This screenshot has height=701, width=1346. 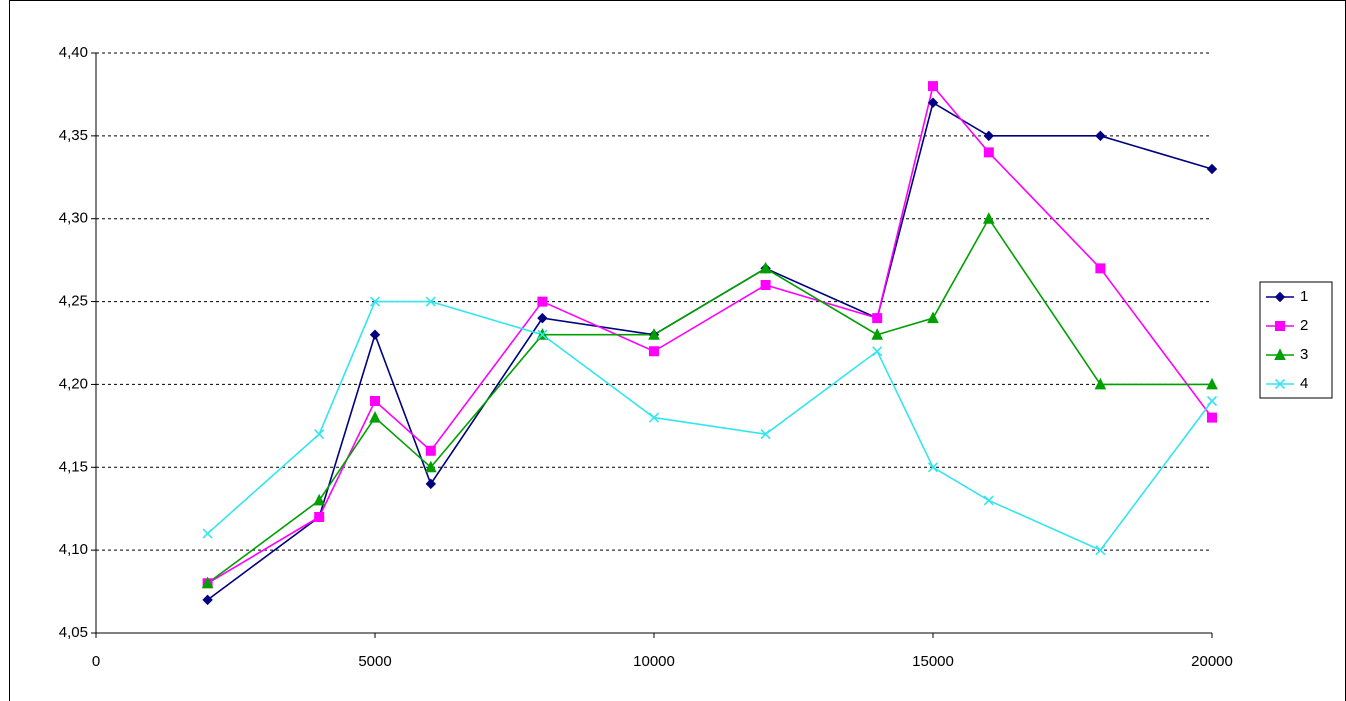 I want to click on y-tick-label: 4,30, so click(x=73, y=218).